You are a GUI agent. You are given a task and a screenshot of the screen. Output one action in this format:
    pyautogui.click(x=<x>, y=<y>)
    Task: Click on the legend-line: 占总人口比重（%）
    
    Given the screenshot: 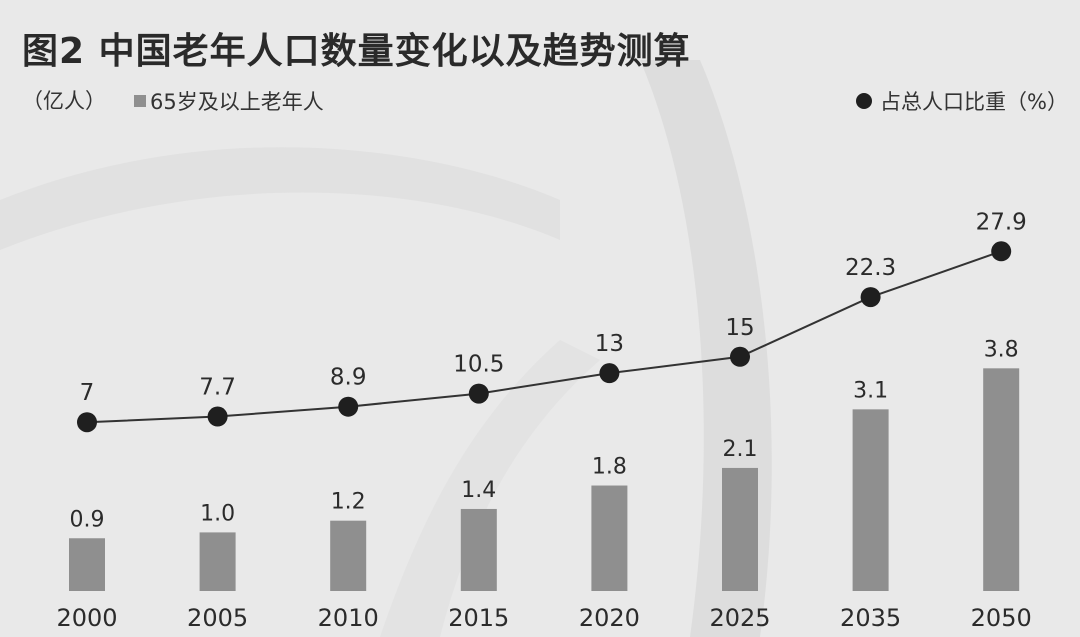 What is the action you would take?
    pyautogui.click(x=962, y=101)
    